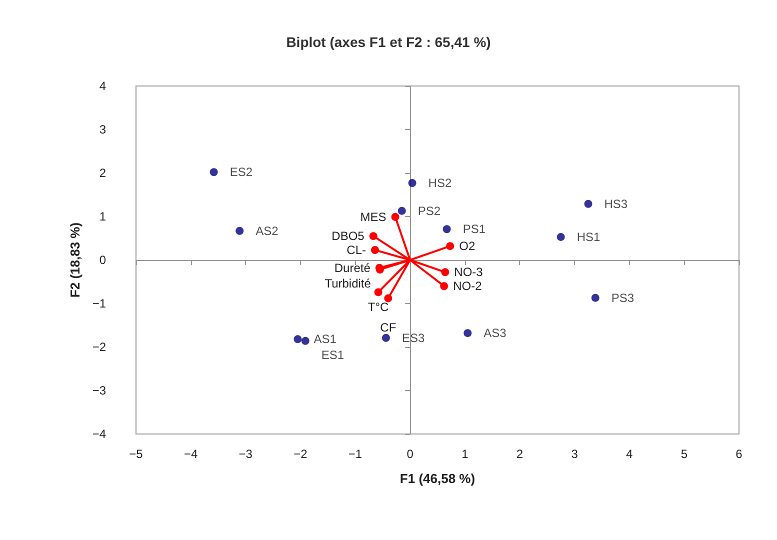 The height and width of the screenshot is (540, 777). I want to click on y-tick-label: 3, so click(102, 129).